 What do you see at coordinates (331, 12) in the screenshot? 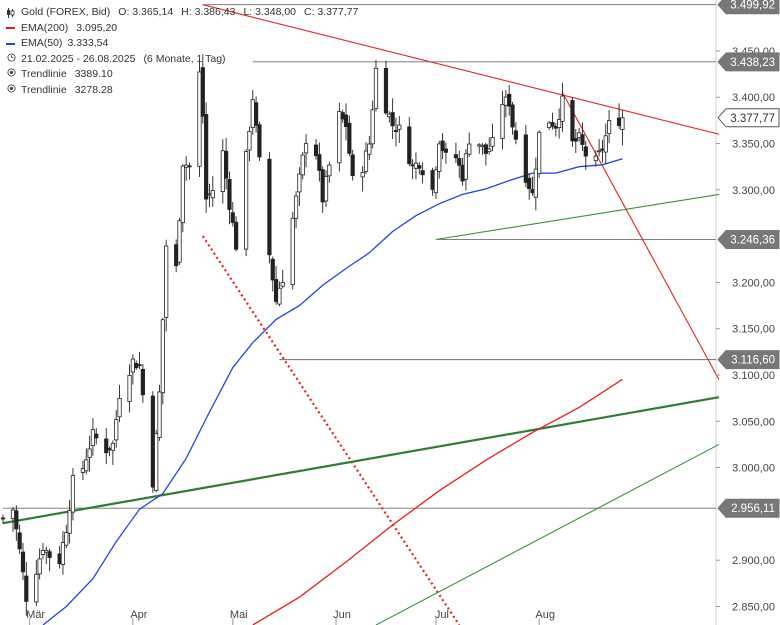
I see `ohlc-close: C: 3.377,77` at bounding box center [331, 12].